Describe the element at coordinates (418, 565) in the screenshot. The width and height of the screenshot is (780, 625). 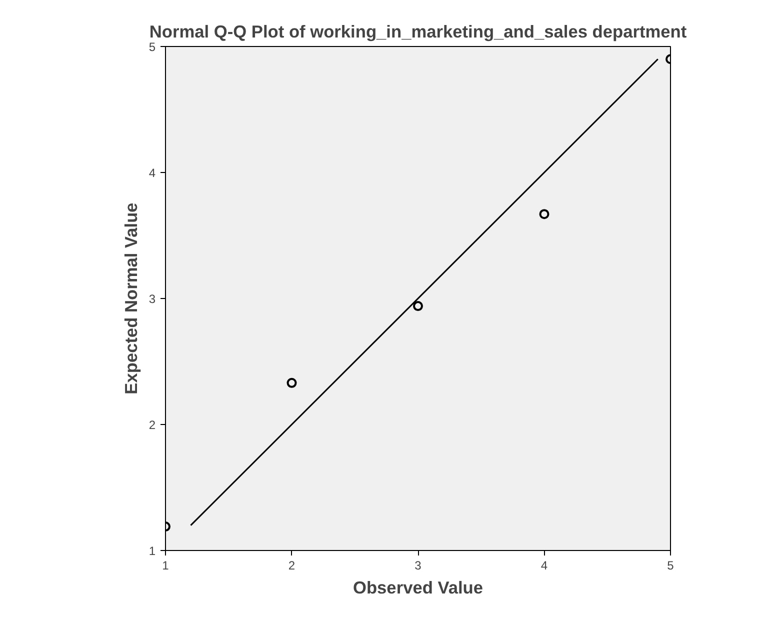
I see `x-tick-label: 3` at that location.